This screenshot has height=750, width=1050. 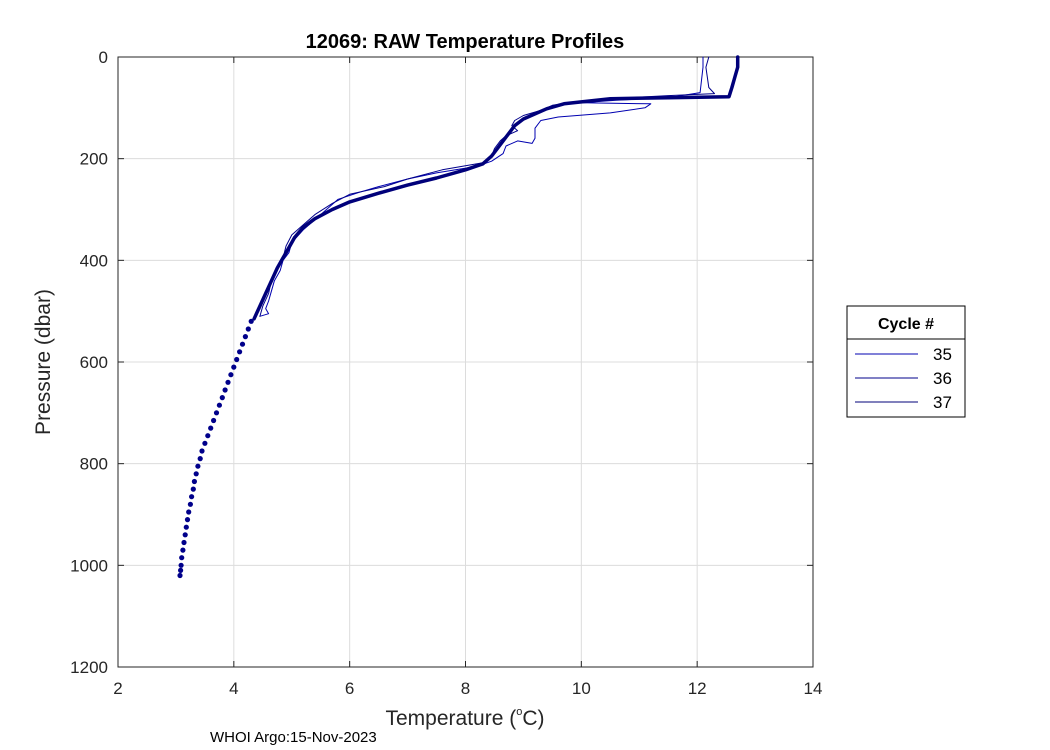 What do you see at coordinates (94, 362) in the screenshot?
I see `y-tick-label: 600` at bounding box center [94, 362].